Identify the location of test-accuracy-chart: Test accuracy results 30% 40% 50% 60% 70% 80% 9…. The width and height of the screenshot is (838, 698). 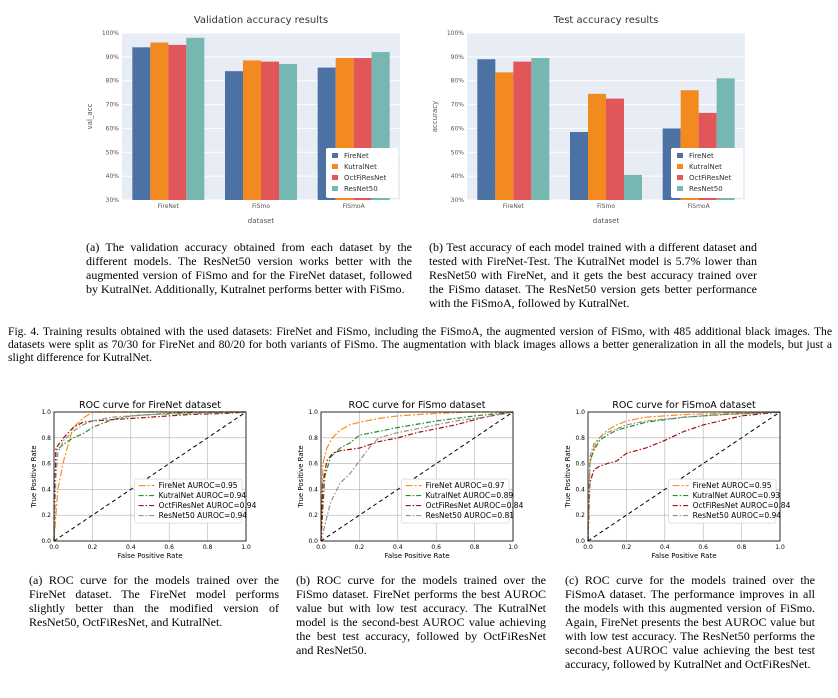
(588, 120).